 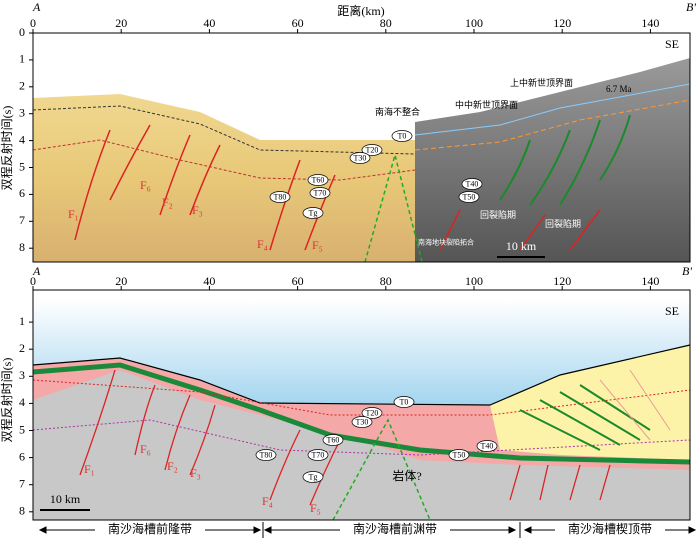 I want to click on x-tick-label: 140, so click(x=650, y=281).